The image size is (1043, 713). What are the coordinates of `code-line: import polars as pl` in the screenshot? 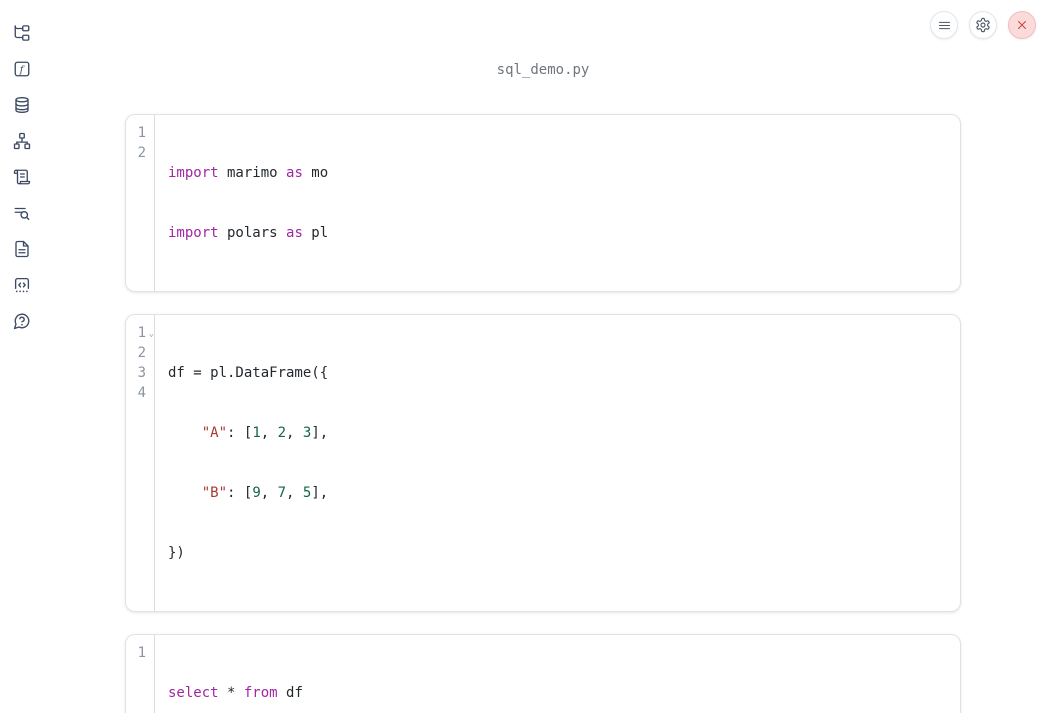 It's located at (564, 233).